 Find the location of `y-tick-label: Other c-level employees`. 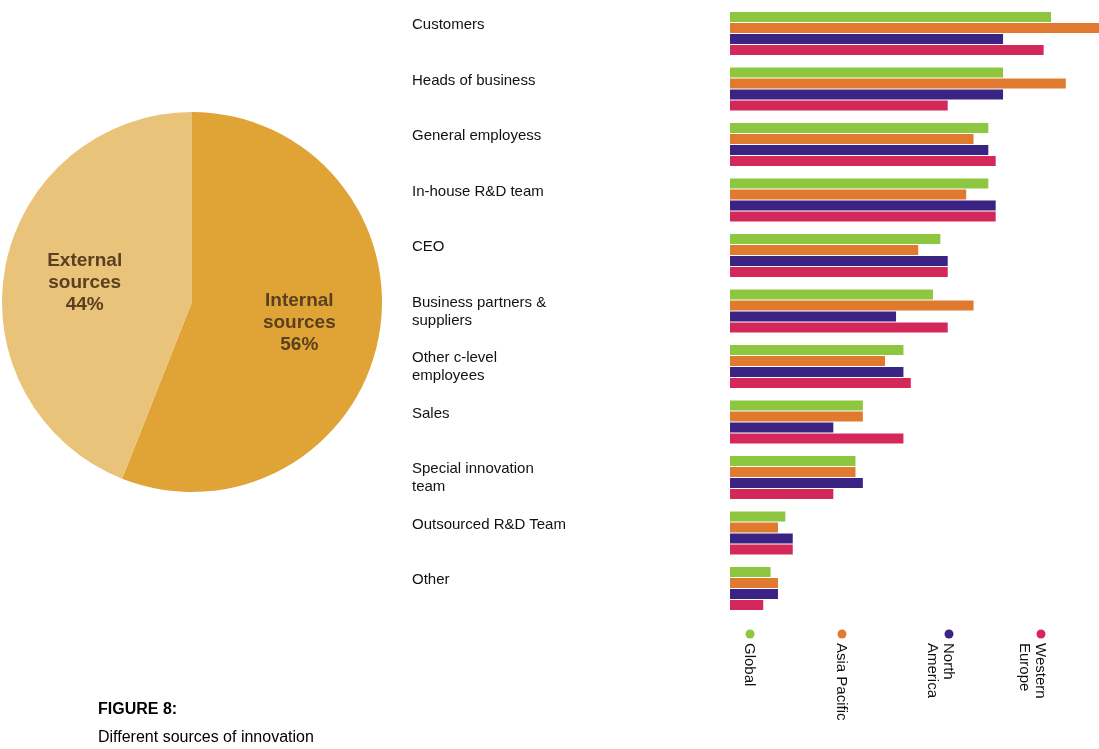

y-tick-label: Other c-level employees is located at coordinates (455, 365).